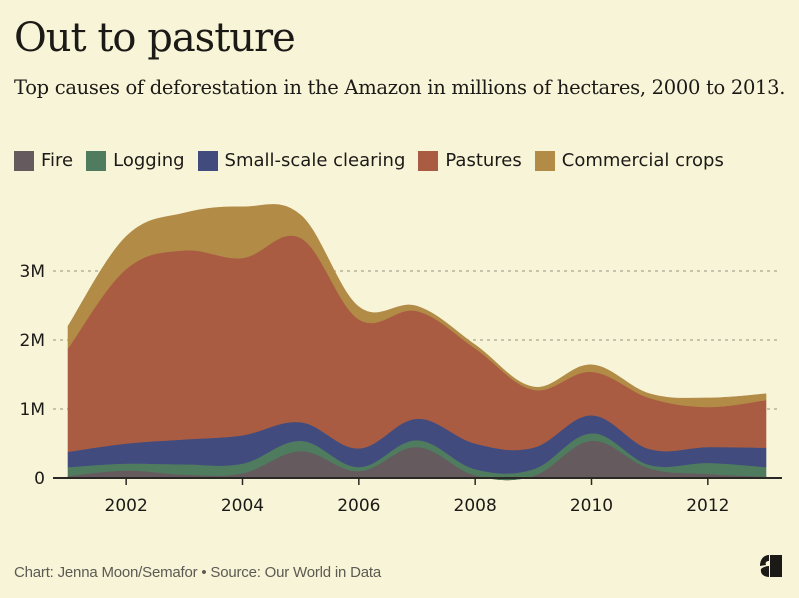 The height and width of the screenshot is (598, 799). What do you see at coordinates (207, 160) in the screenshot?
I see `legend-swatch-small-scale-clearing` at bounding box center [207, 160].